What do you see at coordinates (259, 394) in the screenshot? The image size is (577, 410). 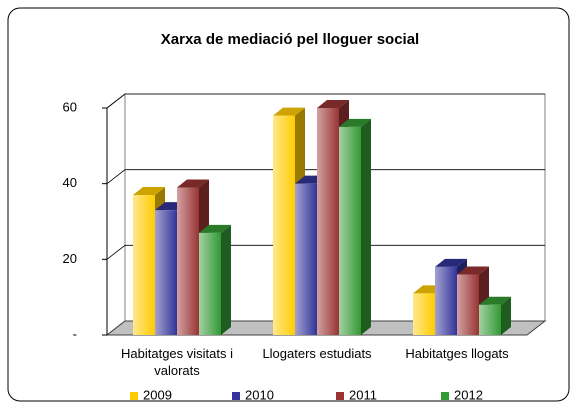 I see `legend-label: 2010` at bounding box center [259, 394].